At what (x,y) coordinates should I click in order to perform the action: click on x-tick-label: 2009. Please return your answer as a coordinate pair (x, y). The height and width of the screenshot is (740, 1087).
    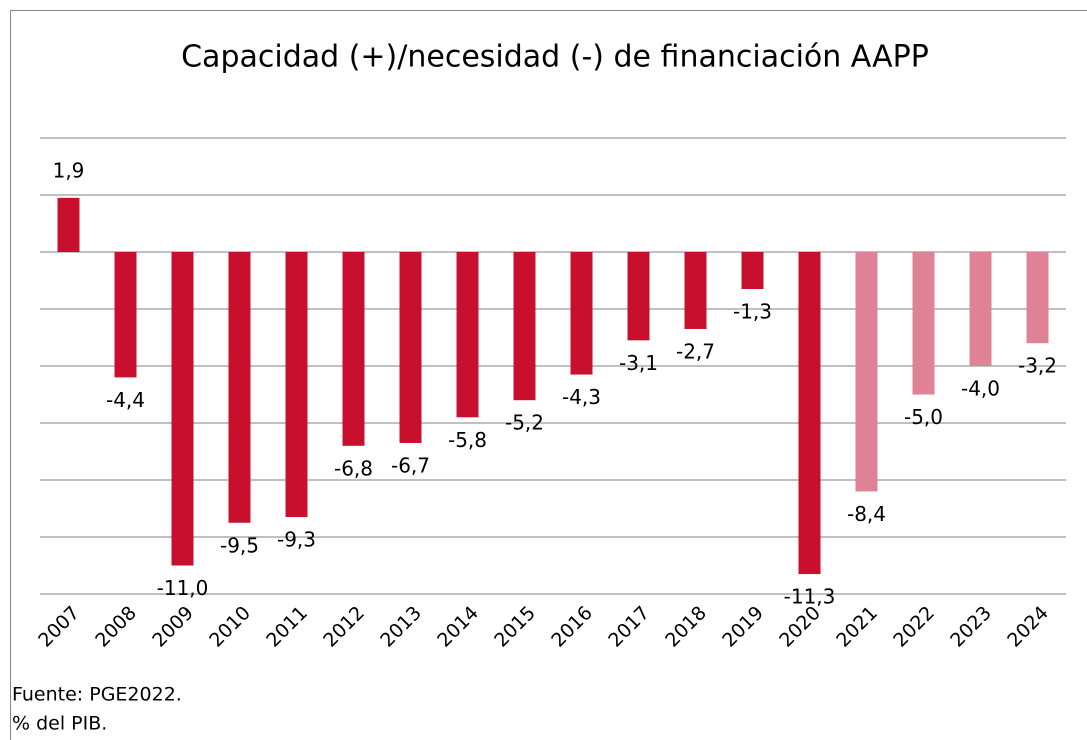
    Looking at the image, I should click on (173, 627).